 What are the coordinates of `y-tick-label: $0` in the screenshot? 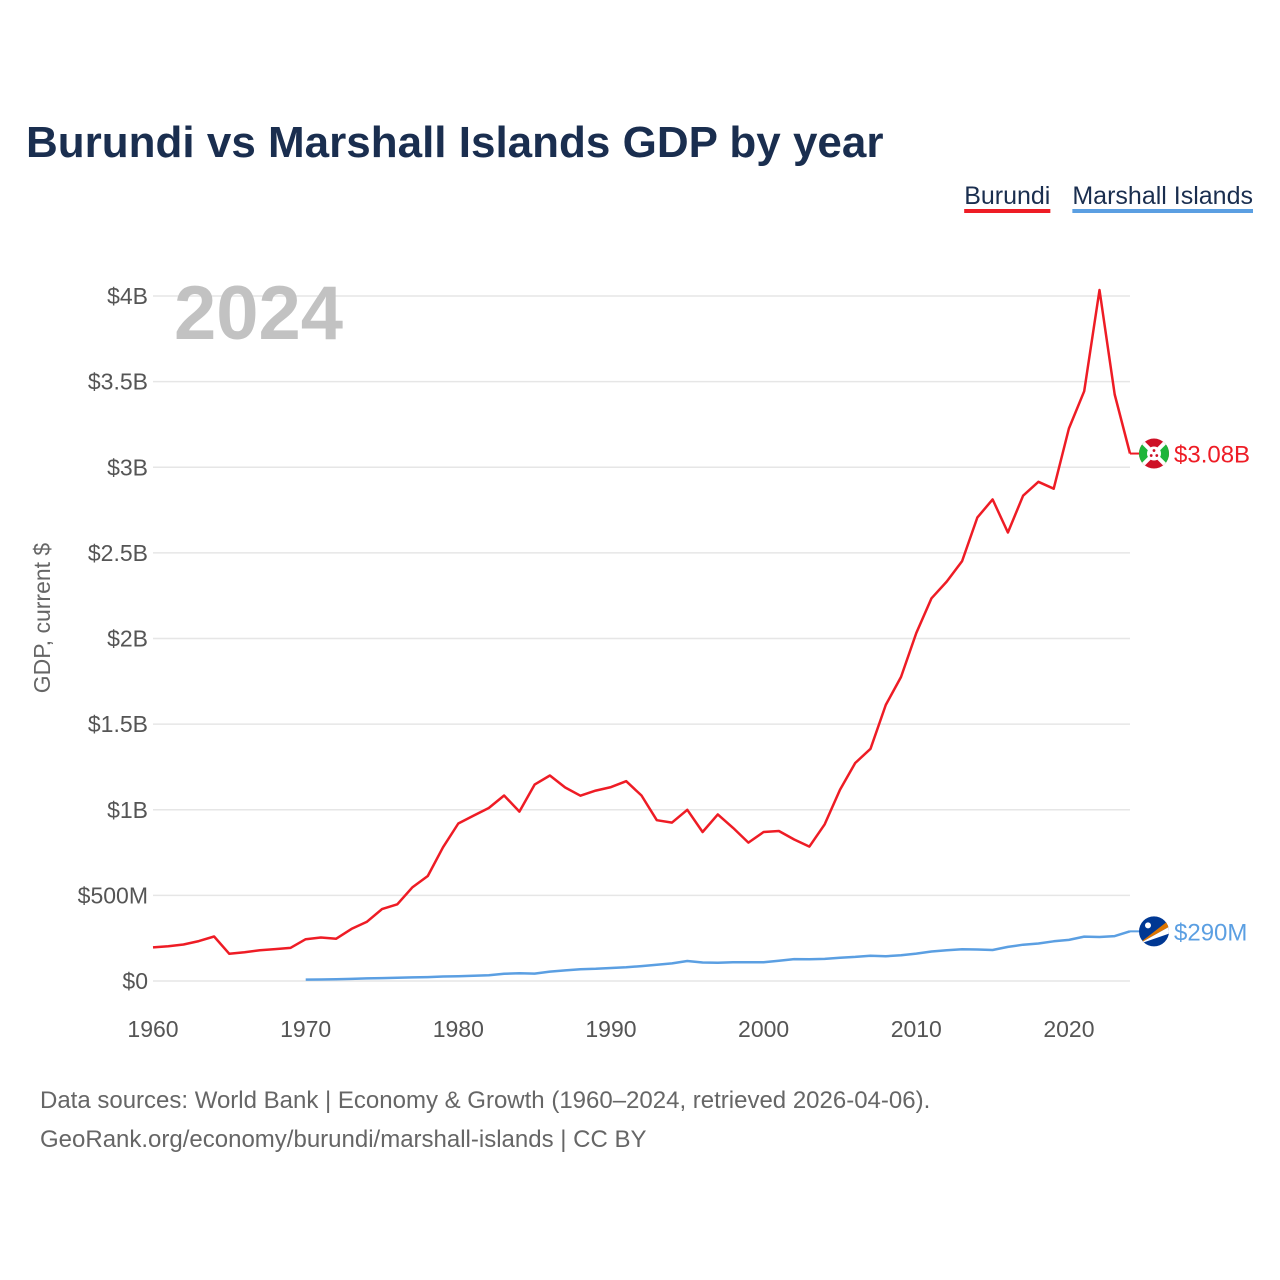 It's located at (135, 981).